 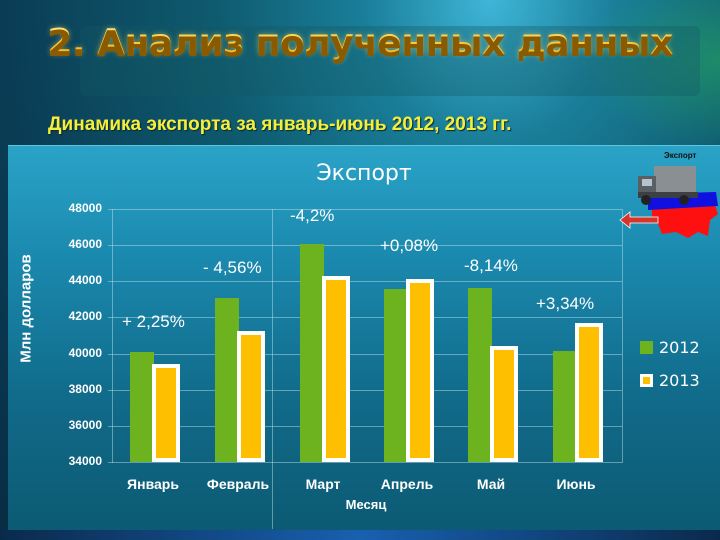 What do you see at coordinates (491, 265) in the screenshot?
I see `percent-change-label: -8,14%` at bounding box center [491, 265].